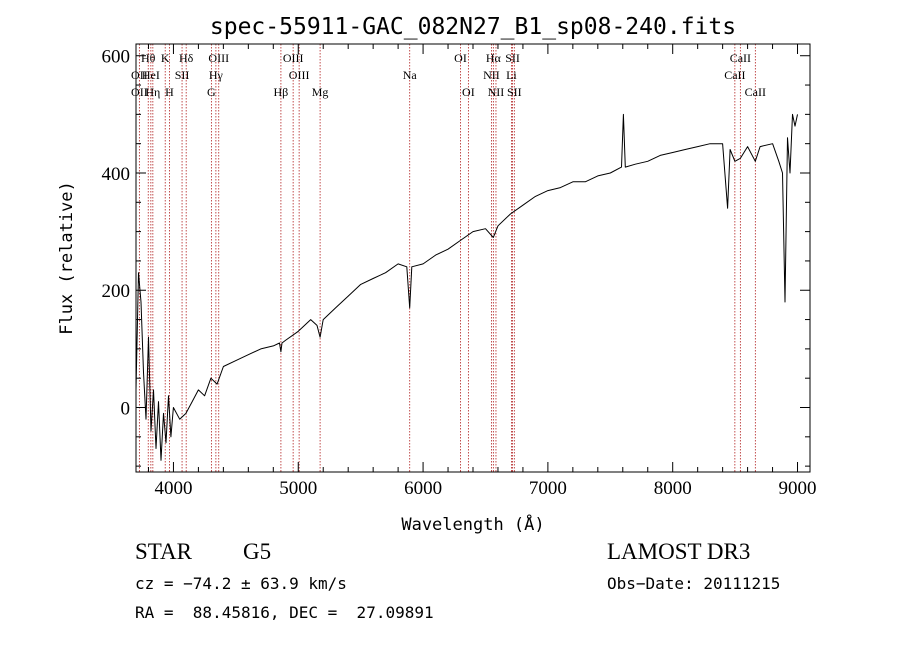  Describe the element at coordinates (257, 551) in the screenshot. I see `object-subclass: G5` at that location.